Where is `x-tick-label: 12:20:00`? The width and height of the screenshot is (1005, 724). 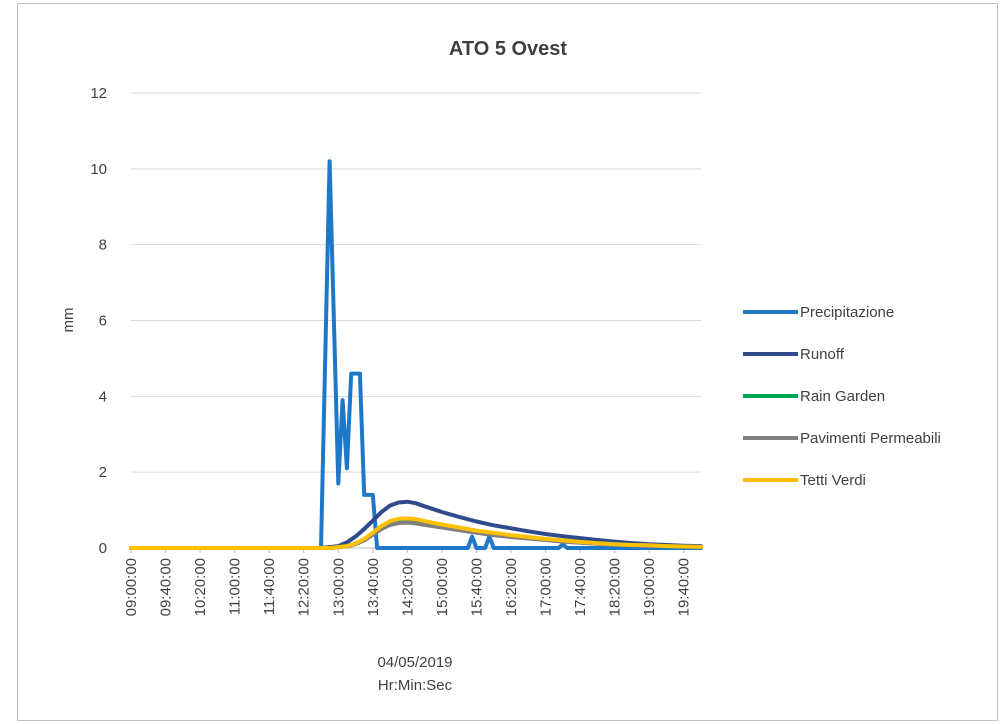 x-tick-label: 12:20:00 is located at coordinates (304, 587).